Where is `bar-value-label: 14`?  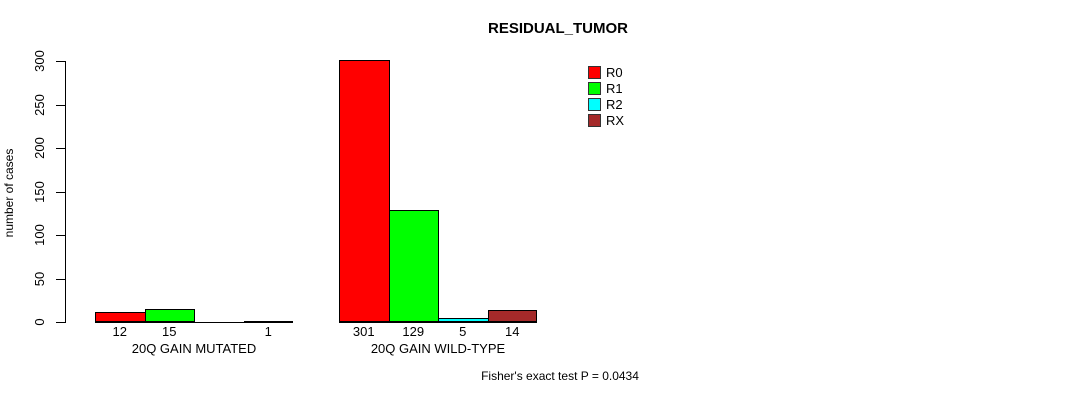
bar-value-label: 14 is located at coordinates (512, 331).